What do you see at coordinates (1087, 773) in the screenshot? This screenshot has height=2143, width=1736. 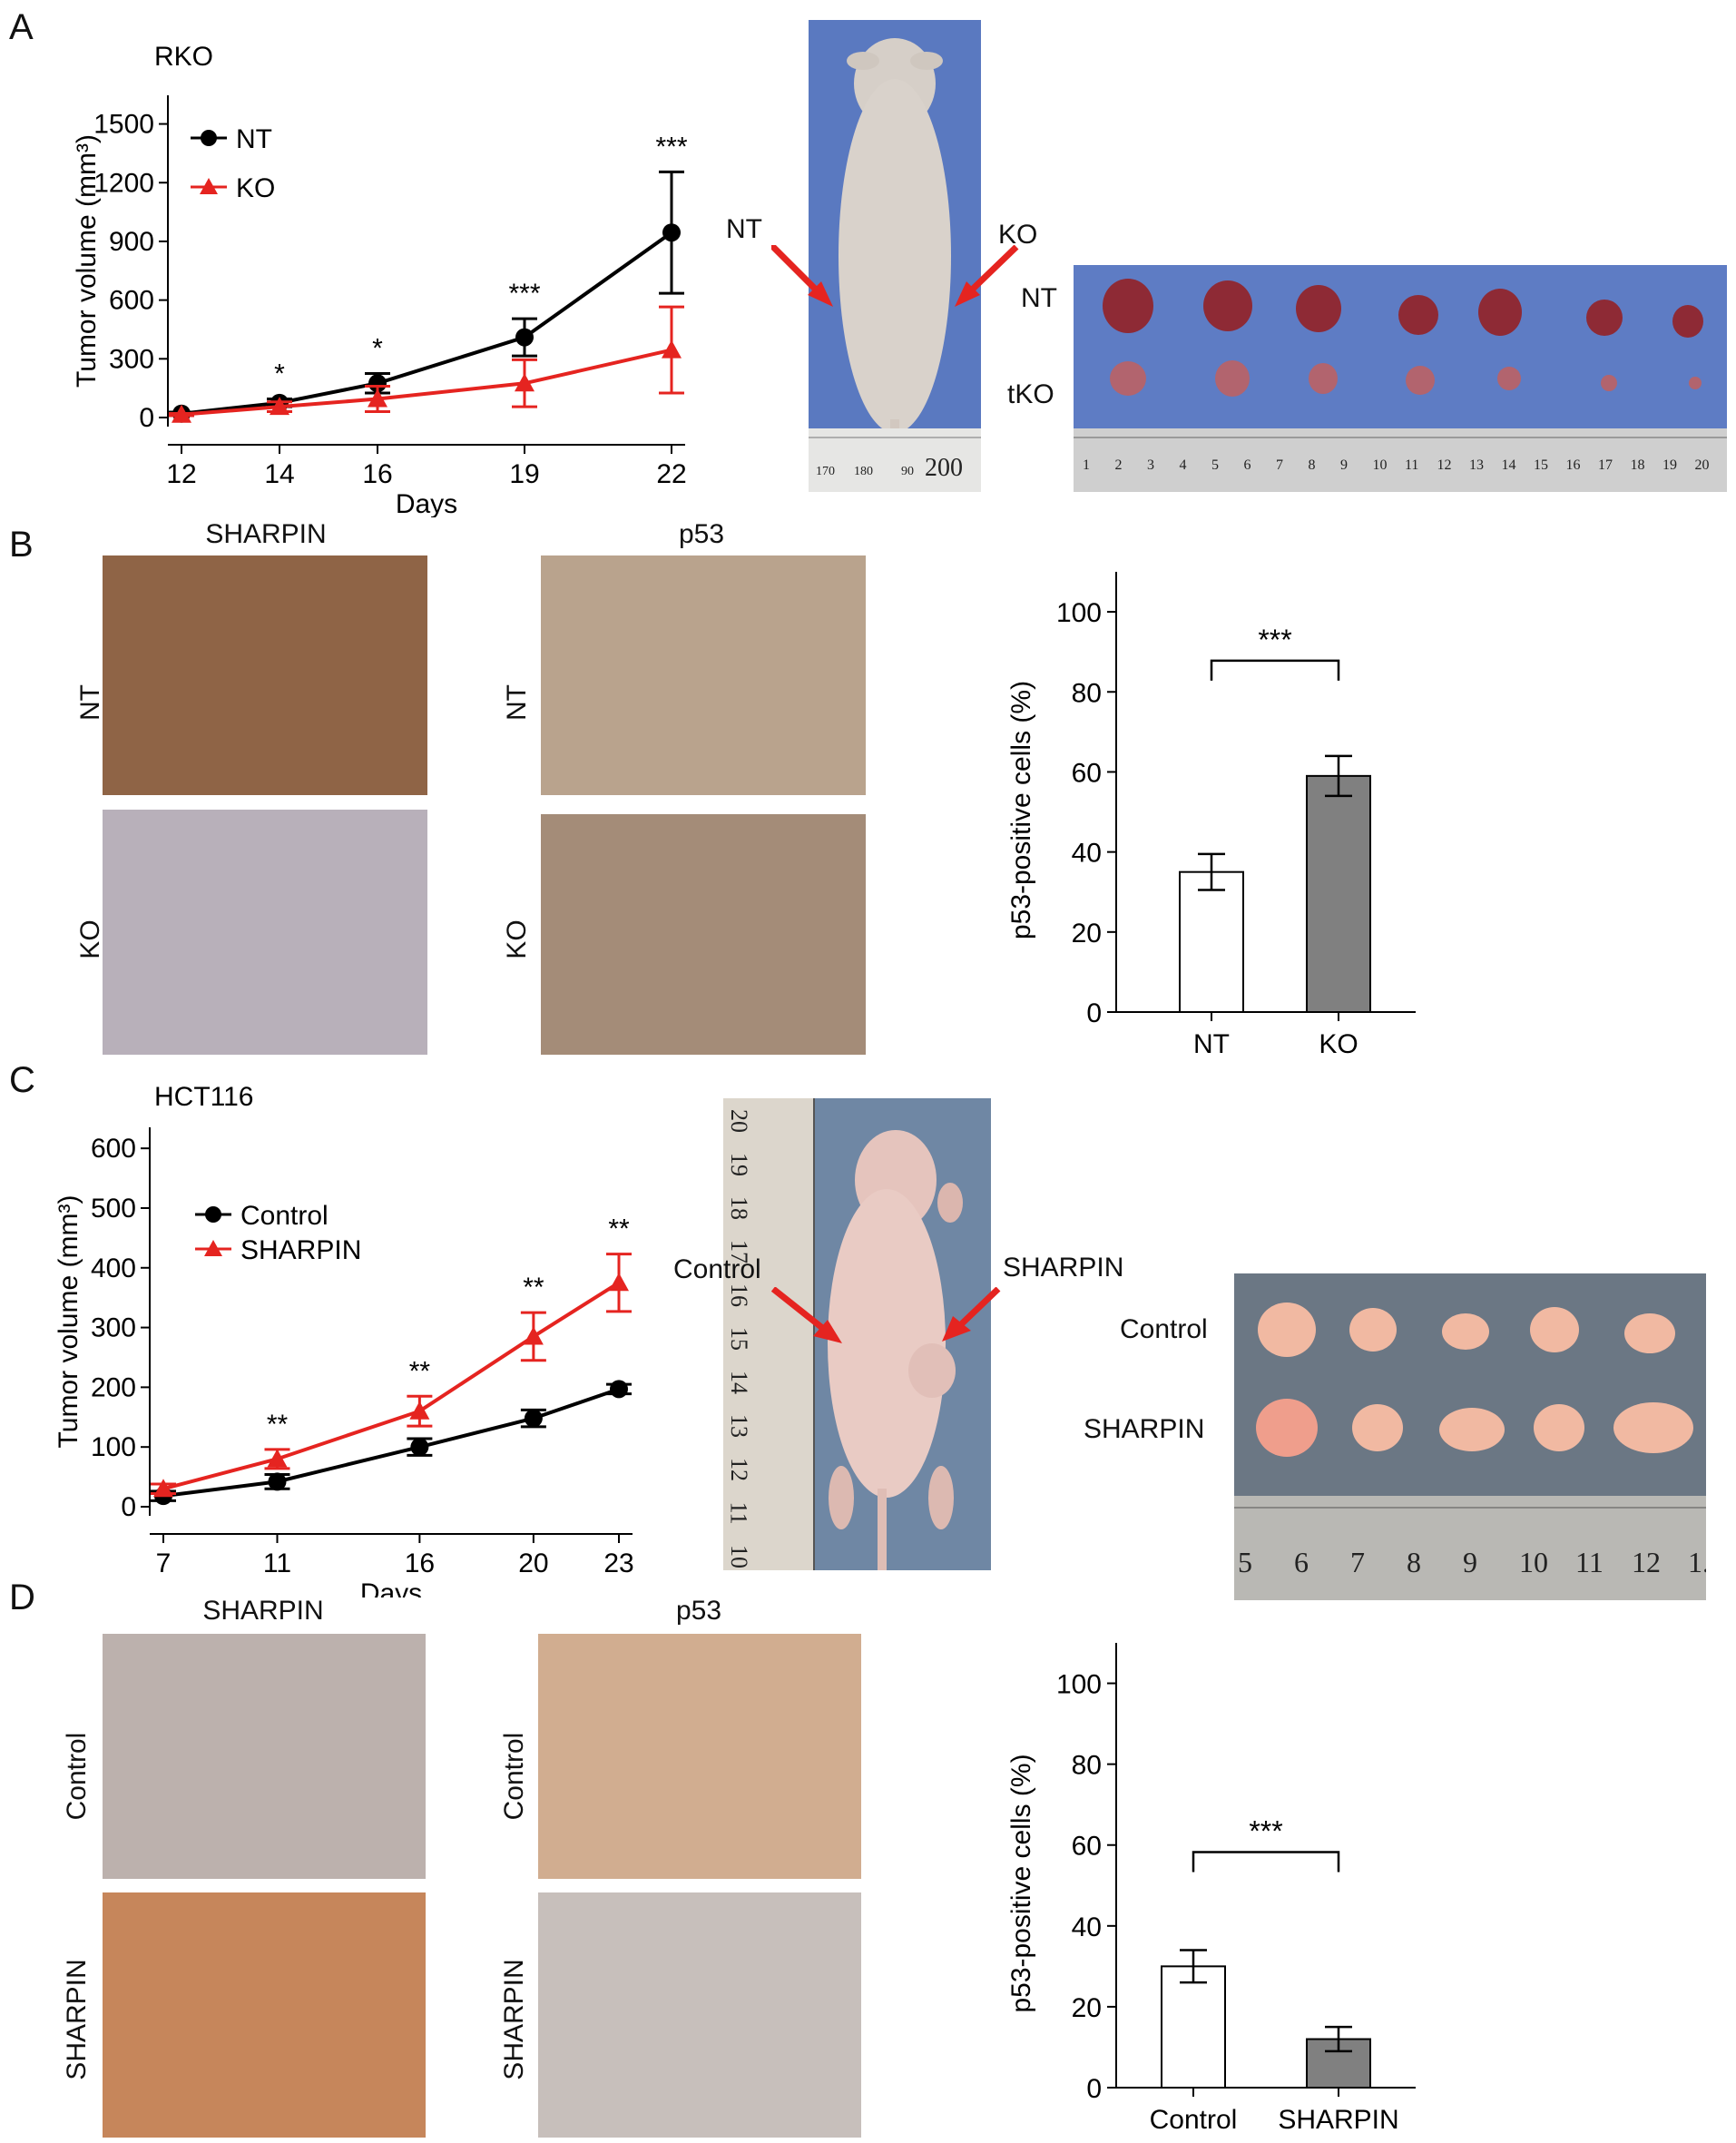 I see `y-tick-label: 60` at bounding box center [1087, 773].